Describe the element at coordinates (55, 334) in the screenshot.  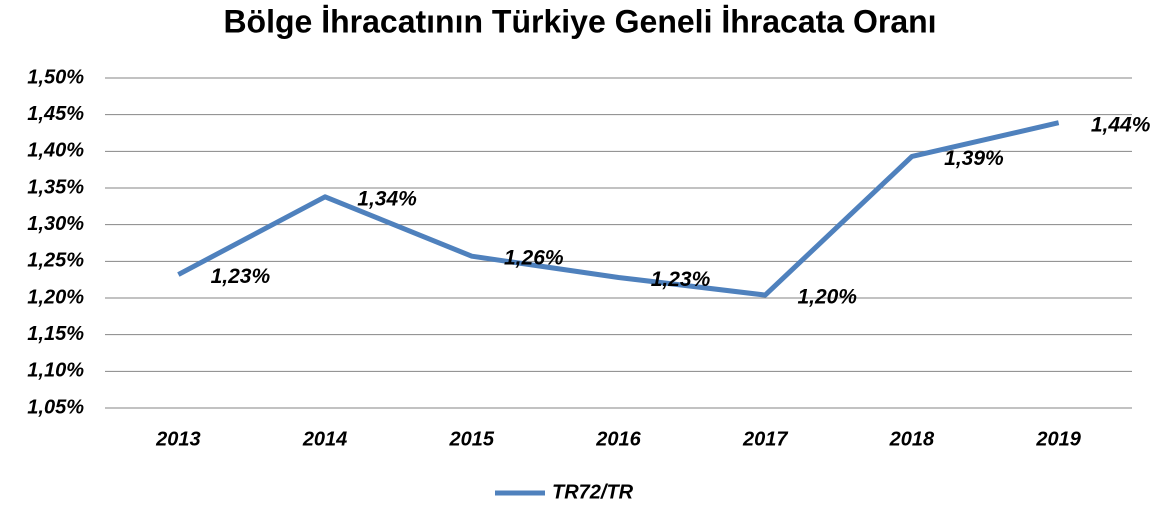
I see `y-tick-label: 1,15%` at that location.